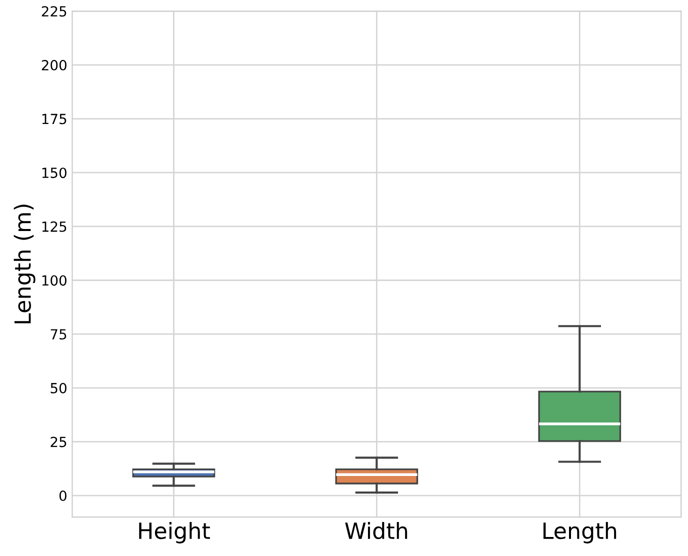  Describe the element at coordinates (579, 533) in the screenshot. I see `x-tick-label: Length` at that location.